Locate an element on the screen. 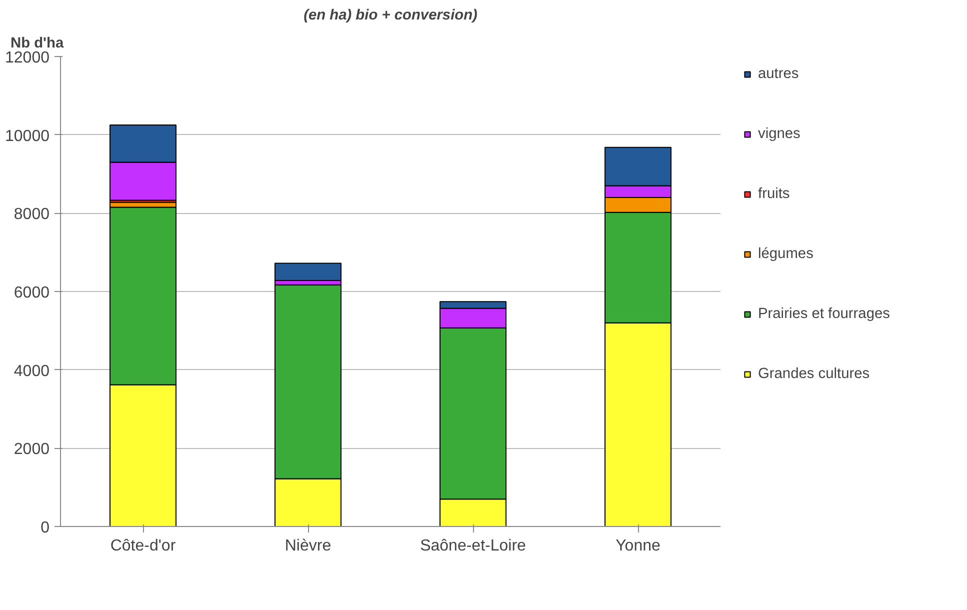 Image resolution: width=967 pixels, height=610 pixels. y-tick-label: 4000 is located at coordinates (32, 371).